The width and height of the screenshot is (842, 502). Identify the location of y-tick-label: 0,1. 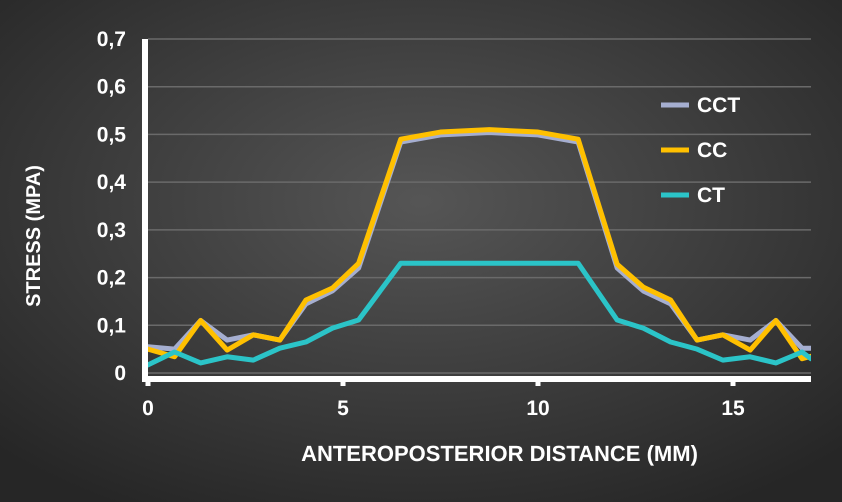
(111, 326).